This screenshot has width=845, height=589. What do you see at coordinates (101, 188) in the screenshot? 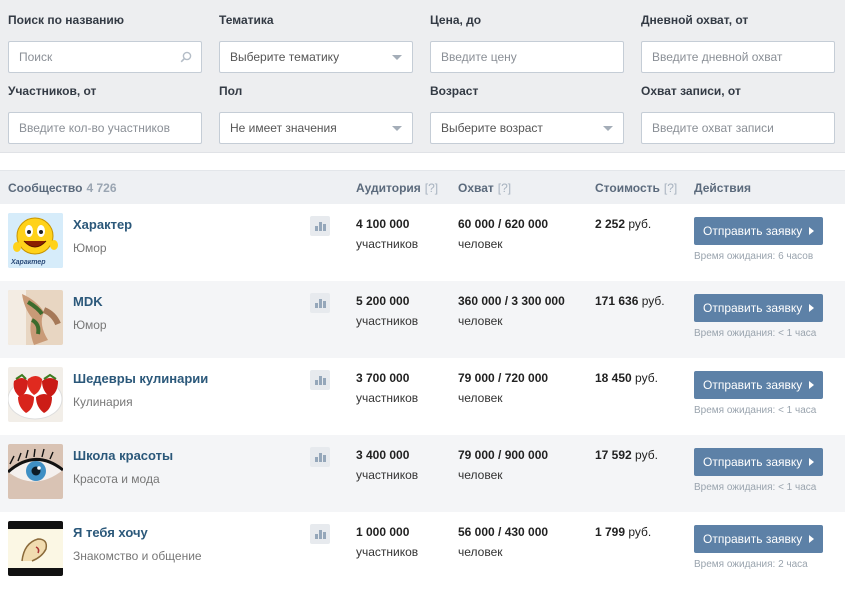
I see `community-count: 4 726` at bounding box center [101, 188].